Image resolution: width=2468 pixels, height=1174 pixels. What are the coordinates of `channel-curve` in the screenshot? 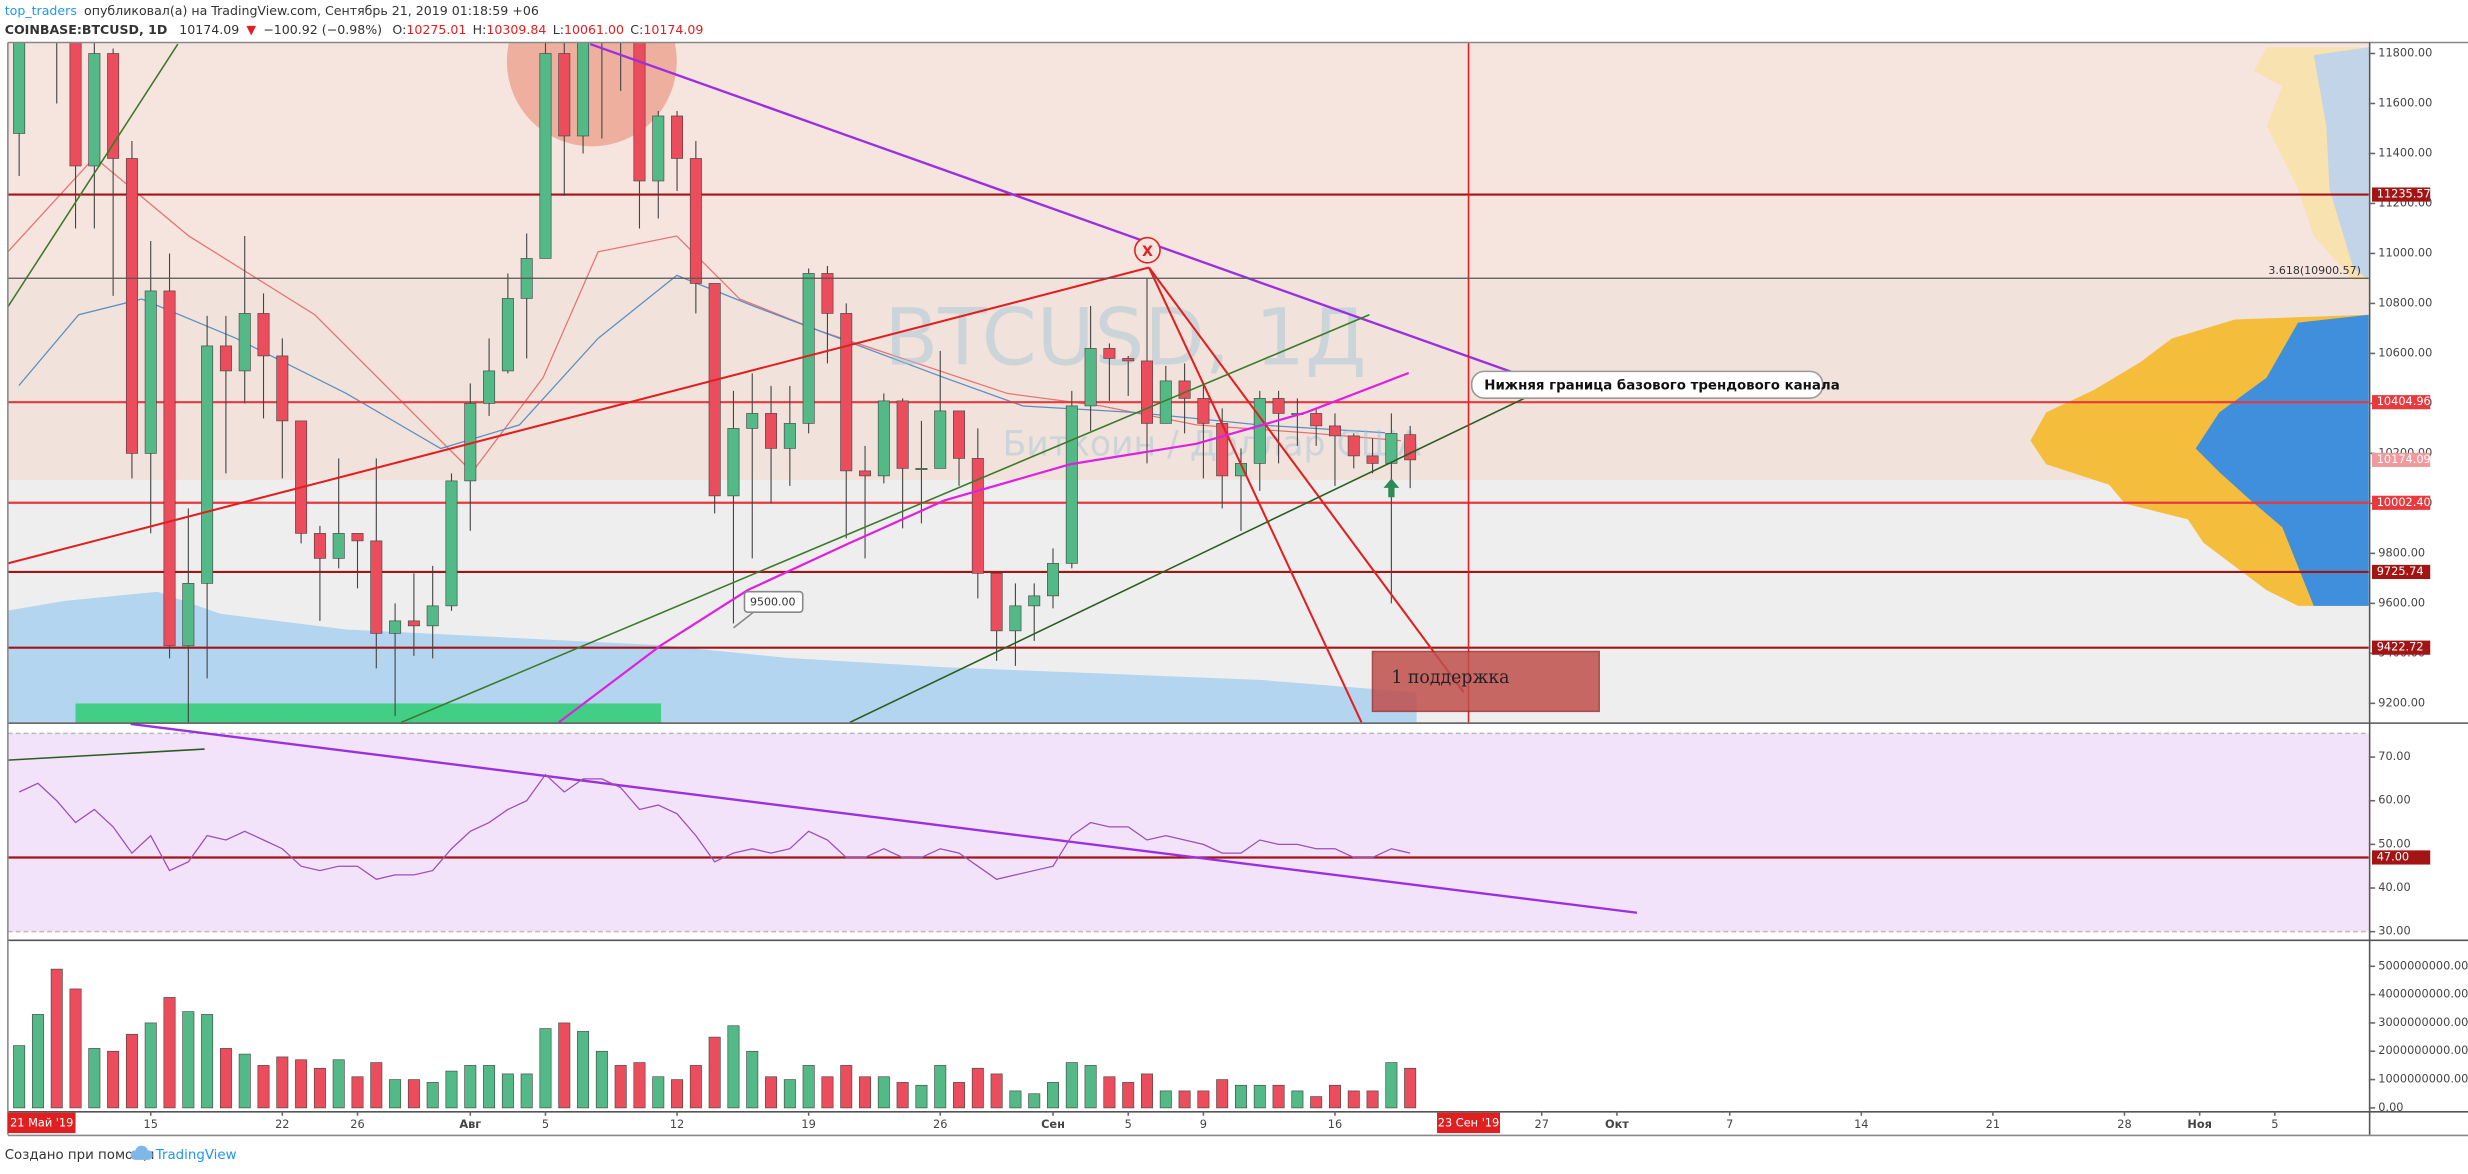 It's located at (984, 547).